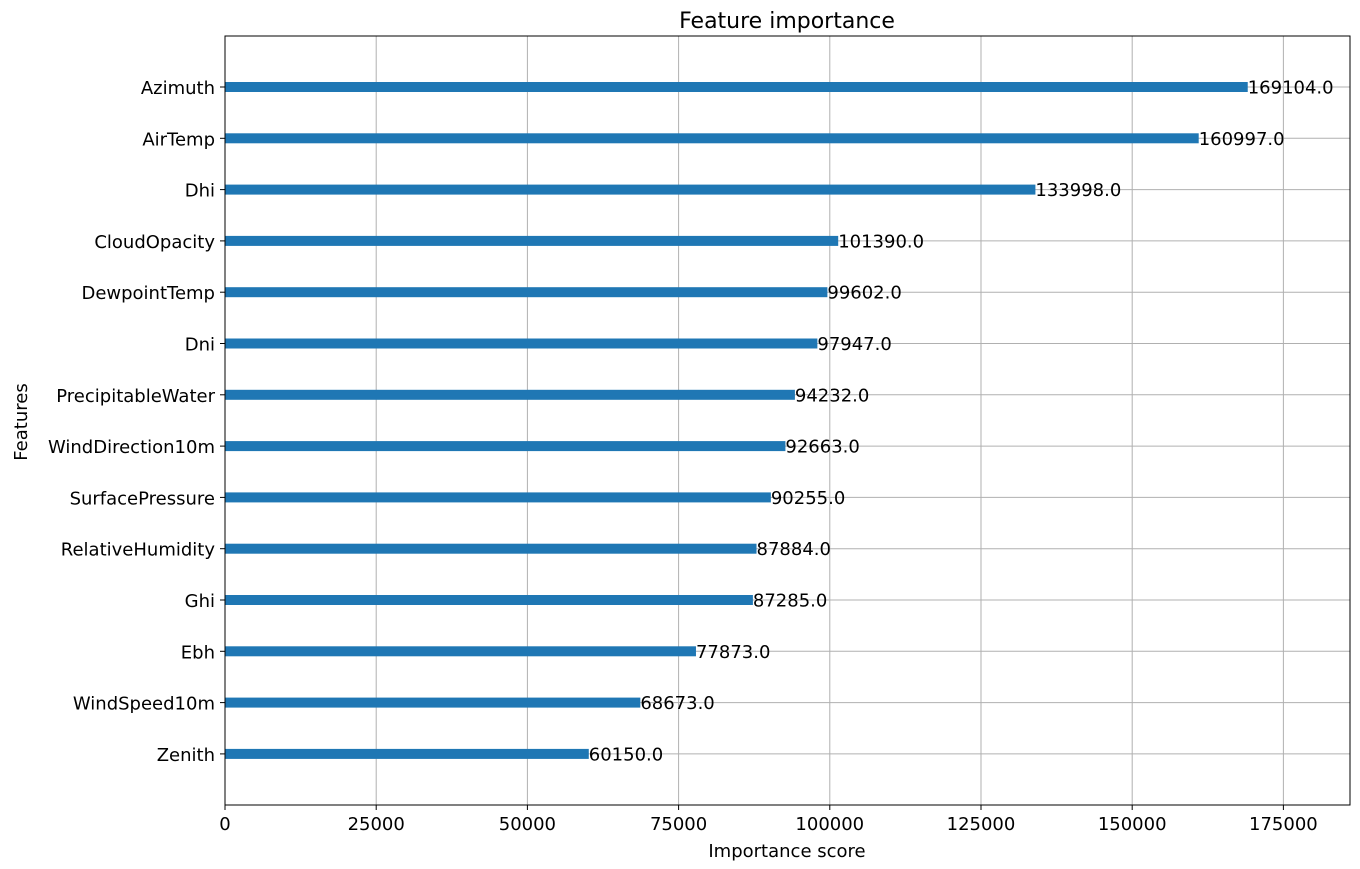 The height and width of the screenshot is (869, 1360). What do you see at coordinates (131, 447) in the screenshot?
I see `y-tick-label-winddirection10m: WindDirection10m` at bounding box center [131, 447].